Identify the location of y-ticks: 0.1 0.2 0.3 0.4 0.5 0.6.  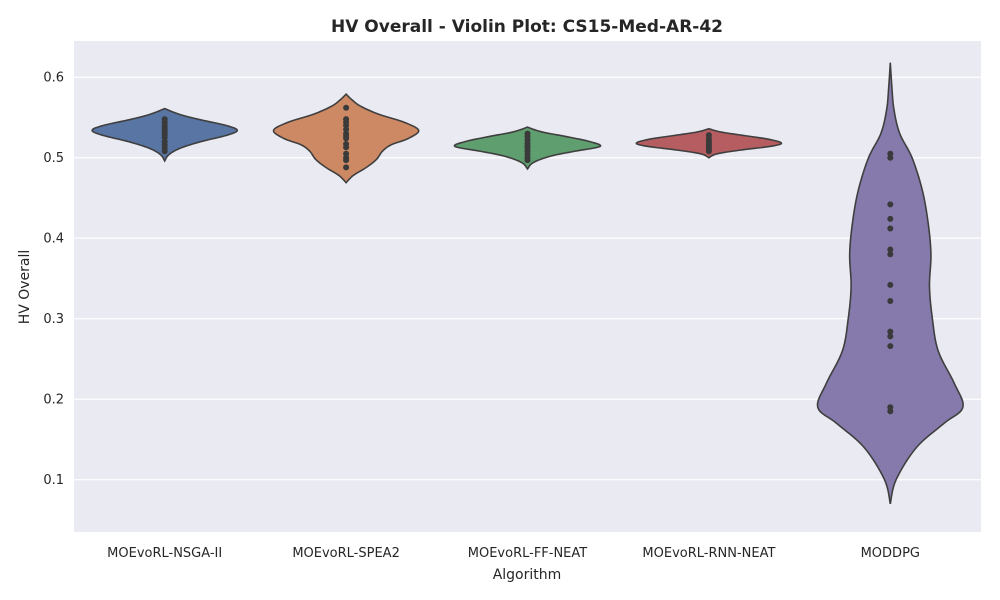
(53, 279).